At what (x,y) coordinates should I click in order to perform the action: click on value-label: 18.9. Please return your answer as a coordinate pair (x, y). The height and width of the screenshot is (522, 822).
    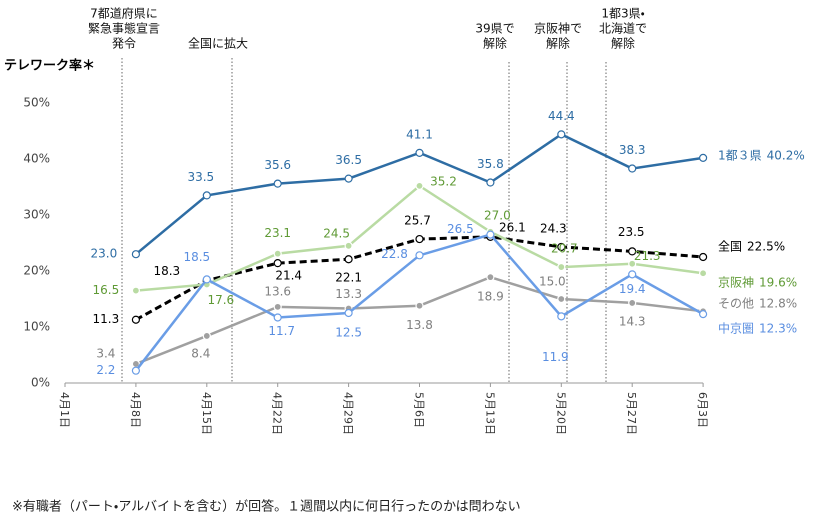
    Looking at the image, I should click on (490, 297).